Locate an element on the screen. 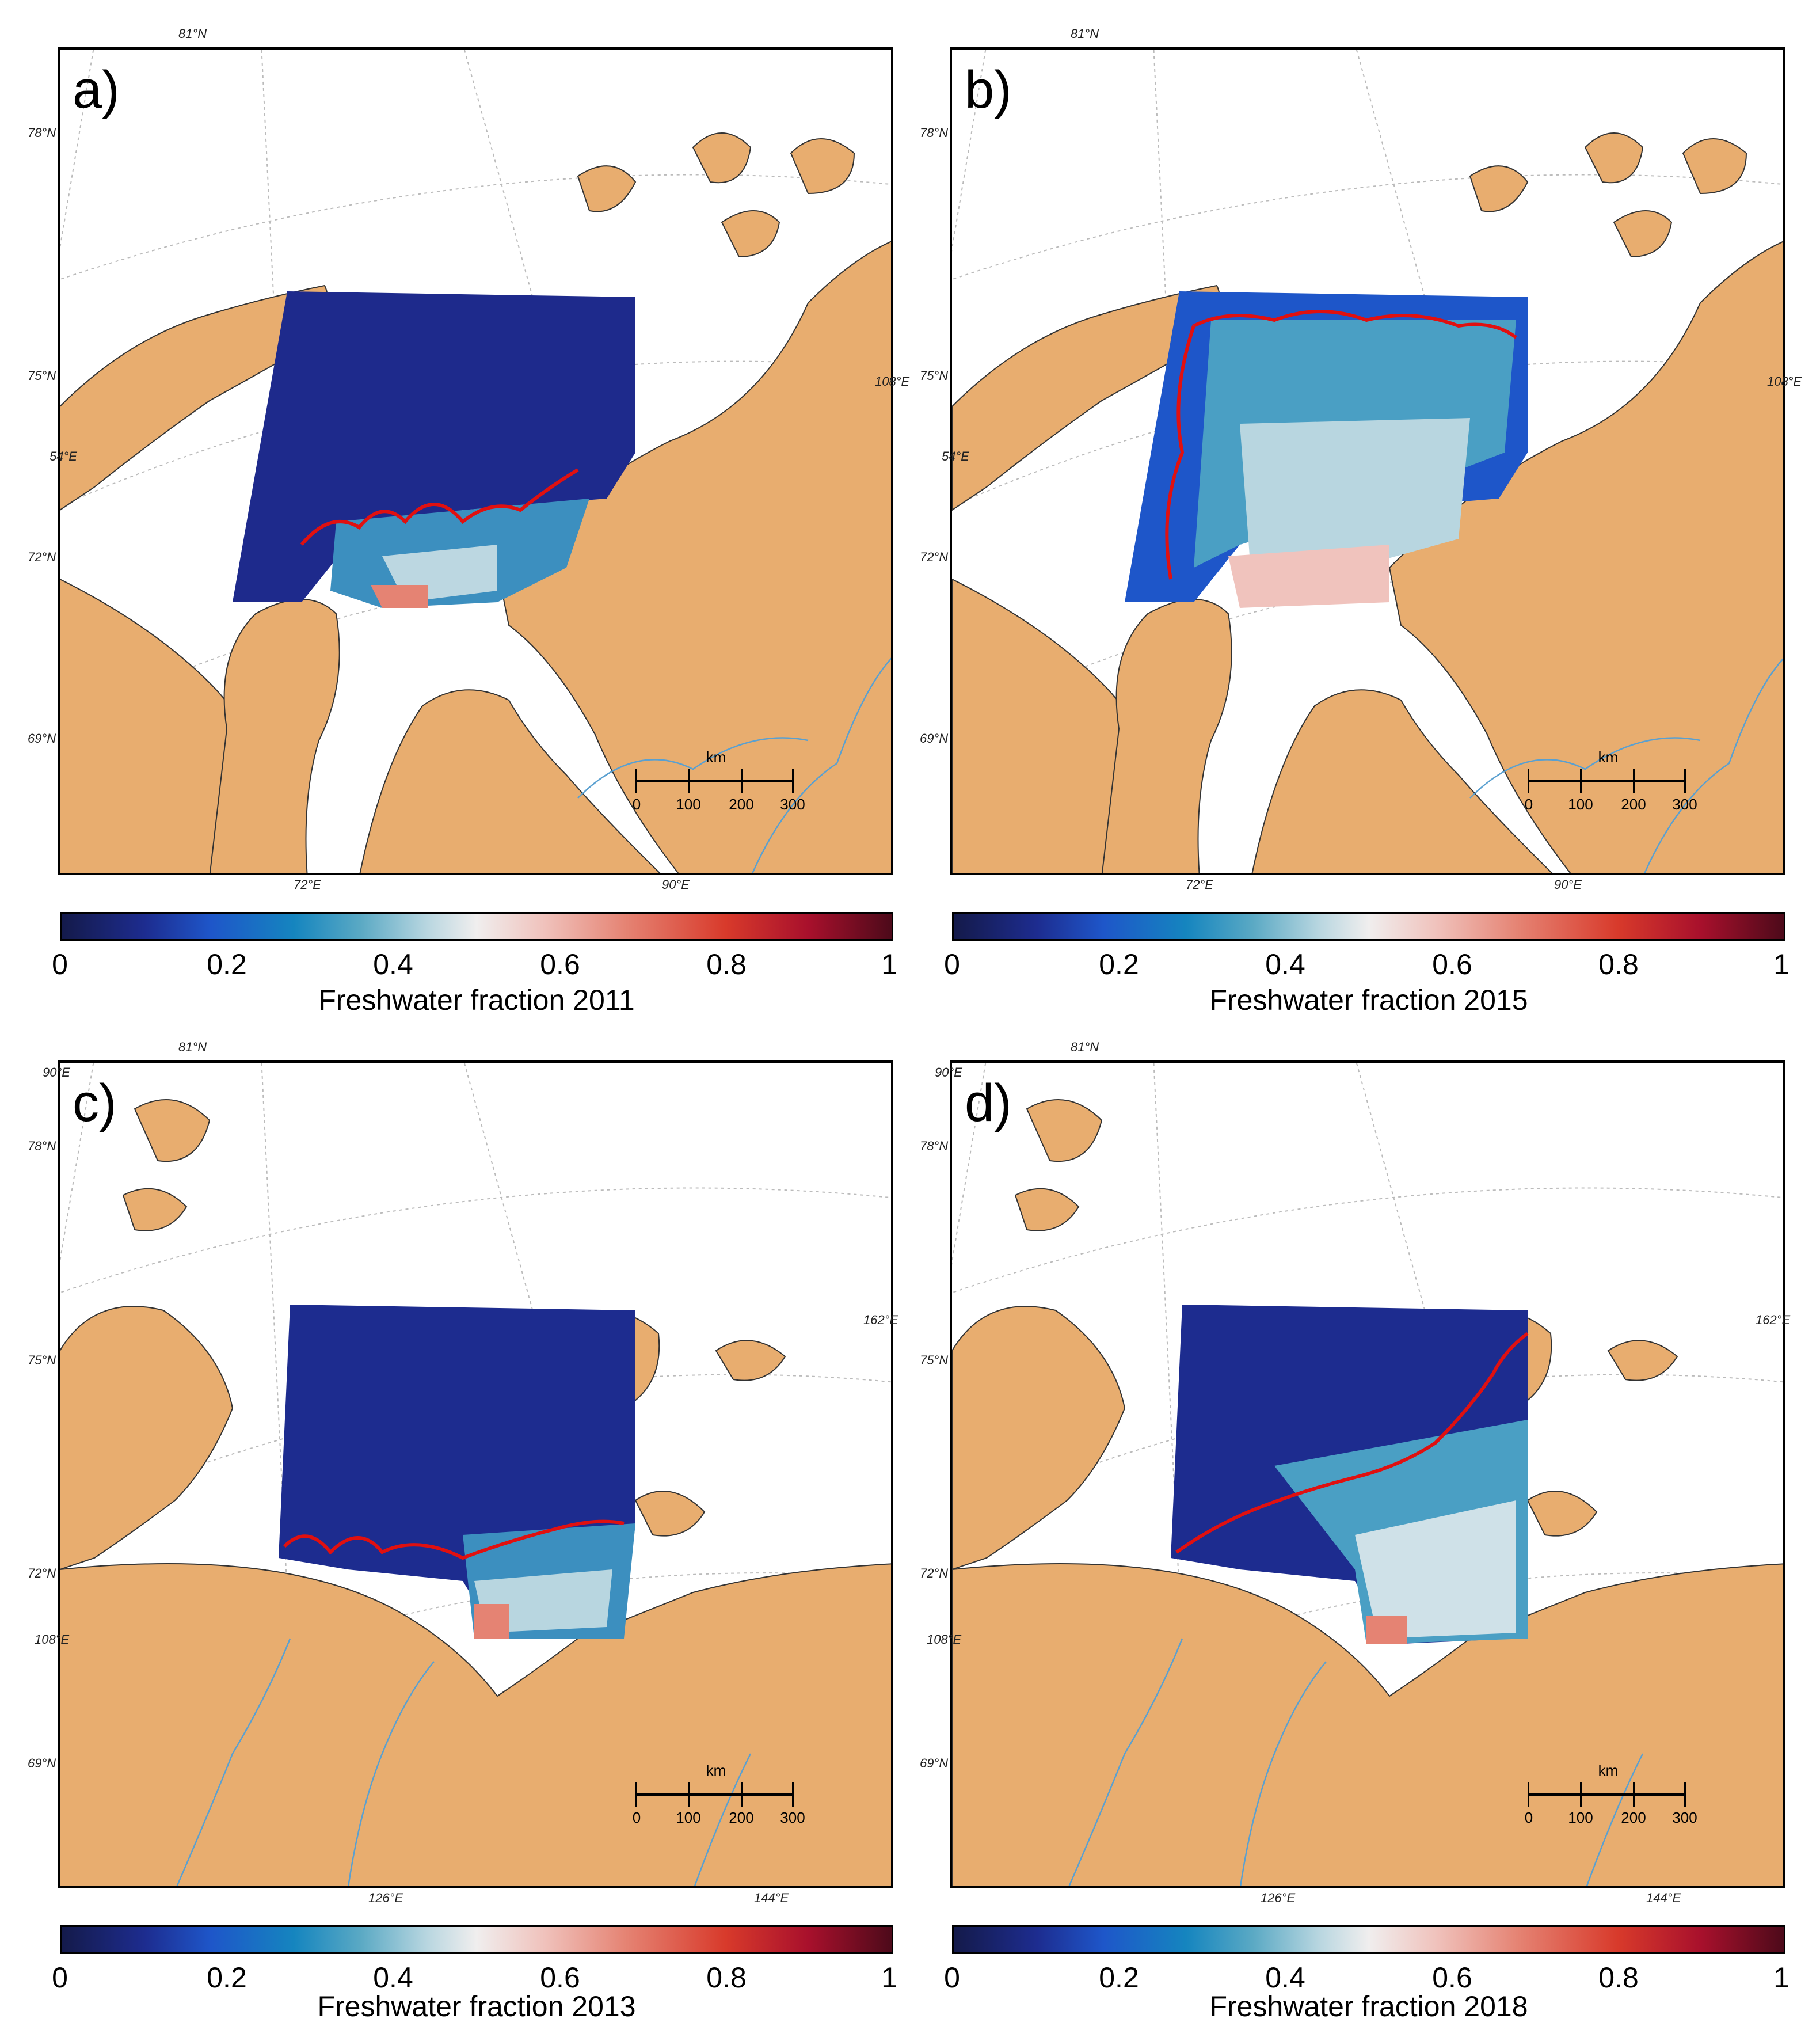  freshwater-field-d is located at coordinates (1349, 1474).